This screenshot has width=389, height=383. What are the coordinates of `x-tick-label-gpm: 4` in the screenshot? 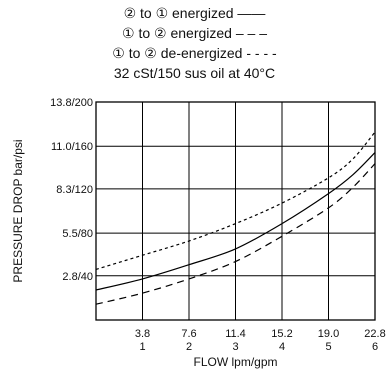 It's located at (282, 347).